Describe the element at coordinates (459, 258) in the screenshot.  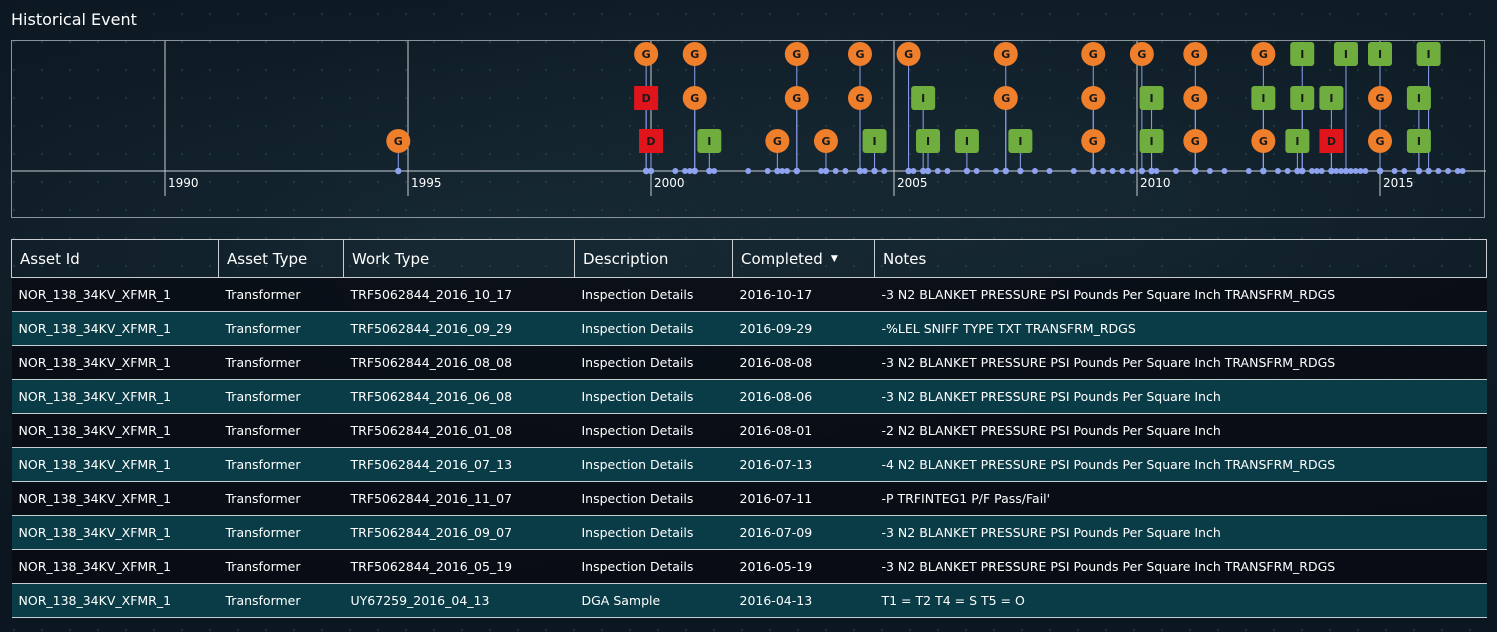
I see `column-header-work-type: Work Type` at that location.